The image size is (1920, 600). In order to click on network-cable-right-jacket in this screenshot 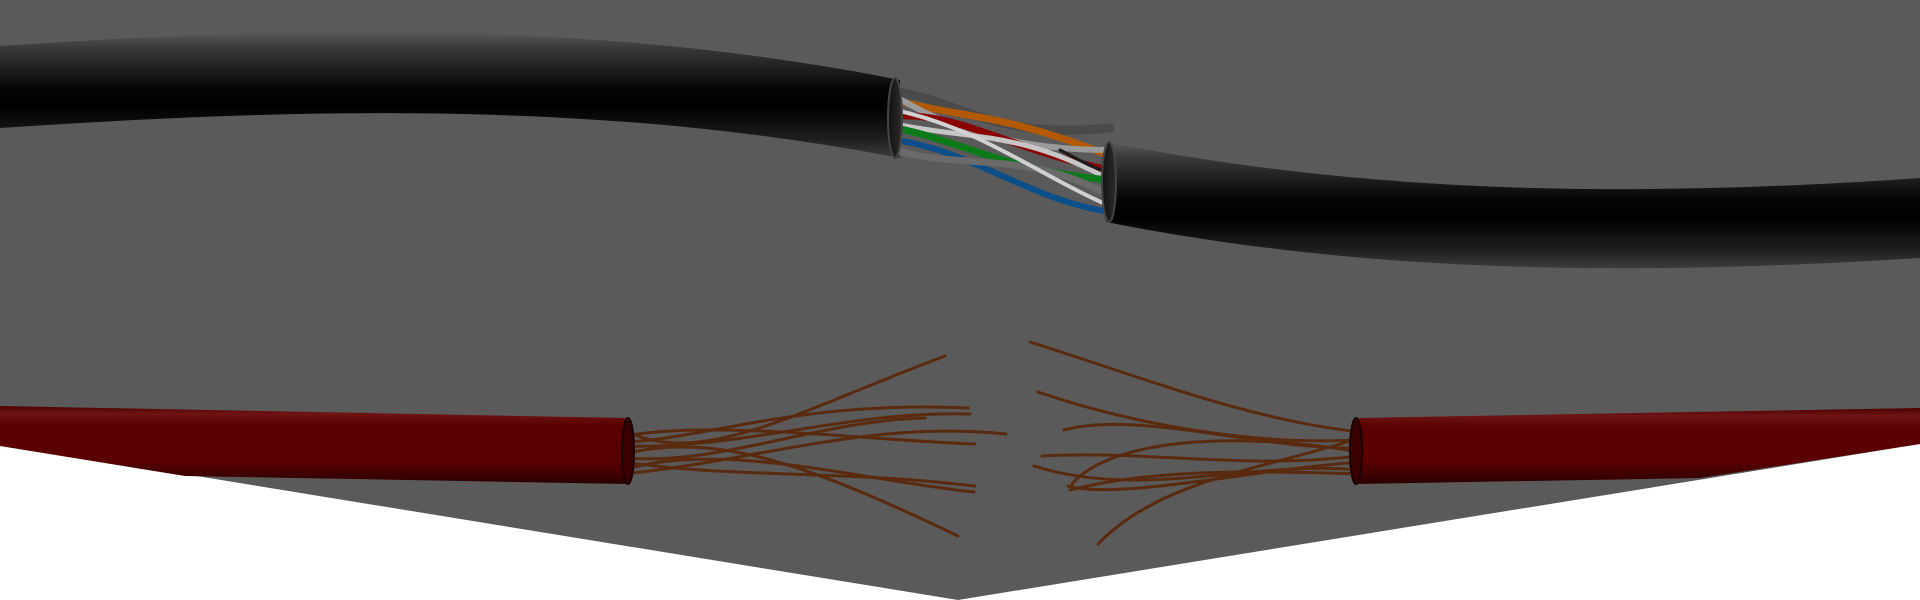, I will do `click(1513, 205)`.